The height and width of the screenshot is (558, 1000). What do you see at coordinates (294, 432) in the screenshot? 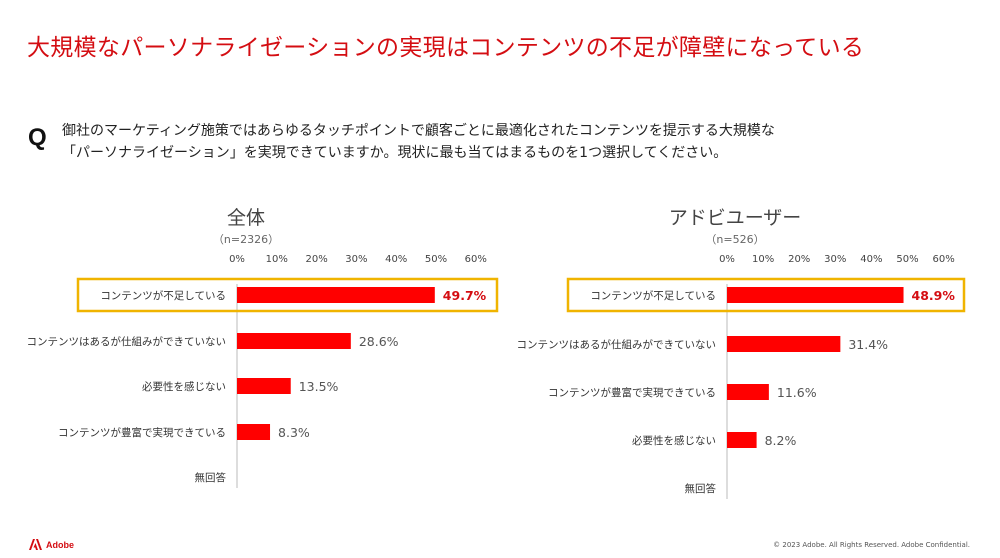
I see `data-label: 8.3%` at bounding box center [294, 432].